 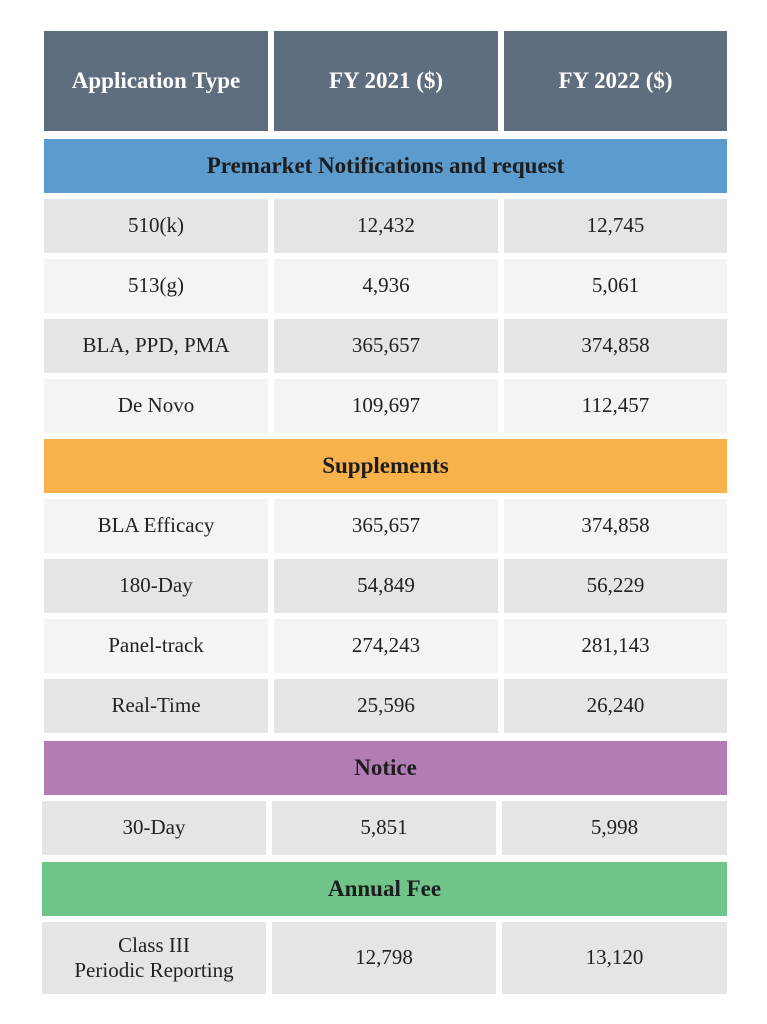 I want to click on section-band-premarket: Premarket Notifications and request, so click(x=385, y=166).